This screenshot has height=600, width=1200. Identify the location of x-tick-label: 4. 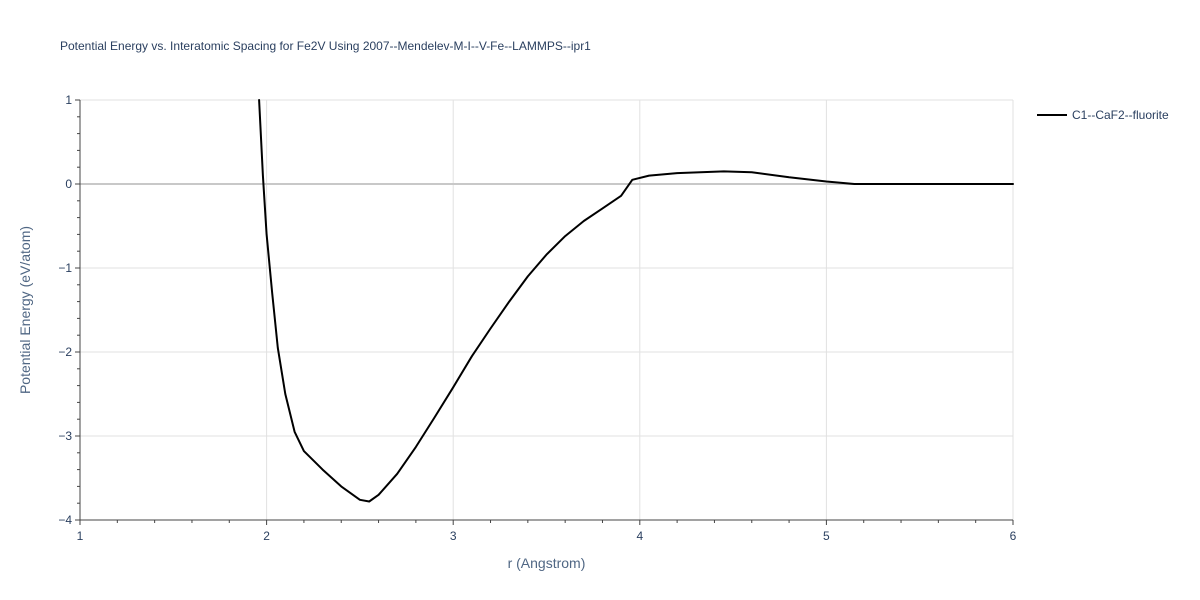
(639, 536).